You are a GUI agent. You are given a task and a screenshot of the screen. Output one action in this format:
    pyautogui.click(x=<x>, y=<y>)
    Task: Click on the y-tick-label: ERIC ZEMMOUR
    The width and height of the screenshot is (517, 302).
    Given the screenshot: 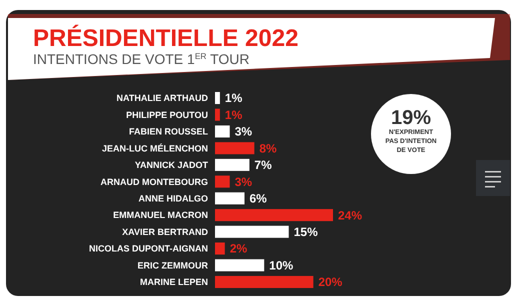 What is the action you would take?
    pyautogui.click(x=173, y=265)
    